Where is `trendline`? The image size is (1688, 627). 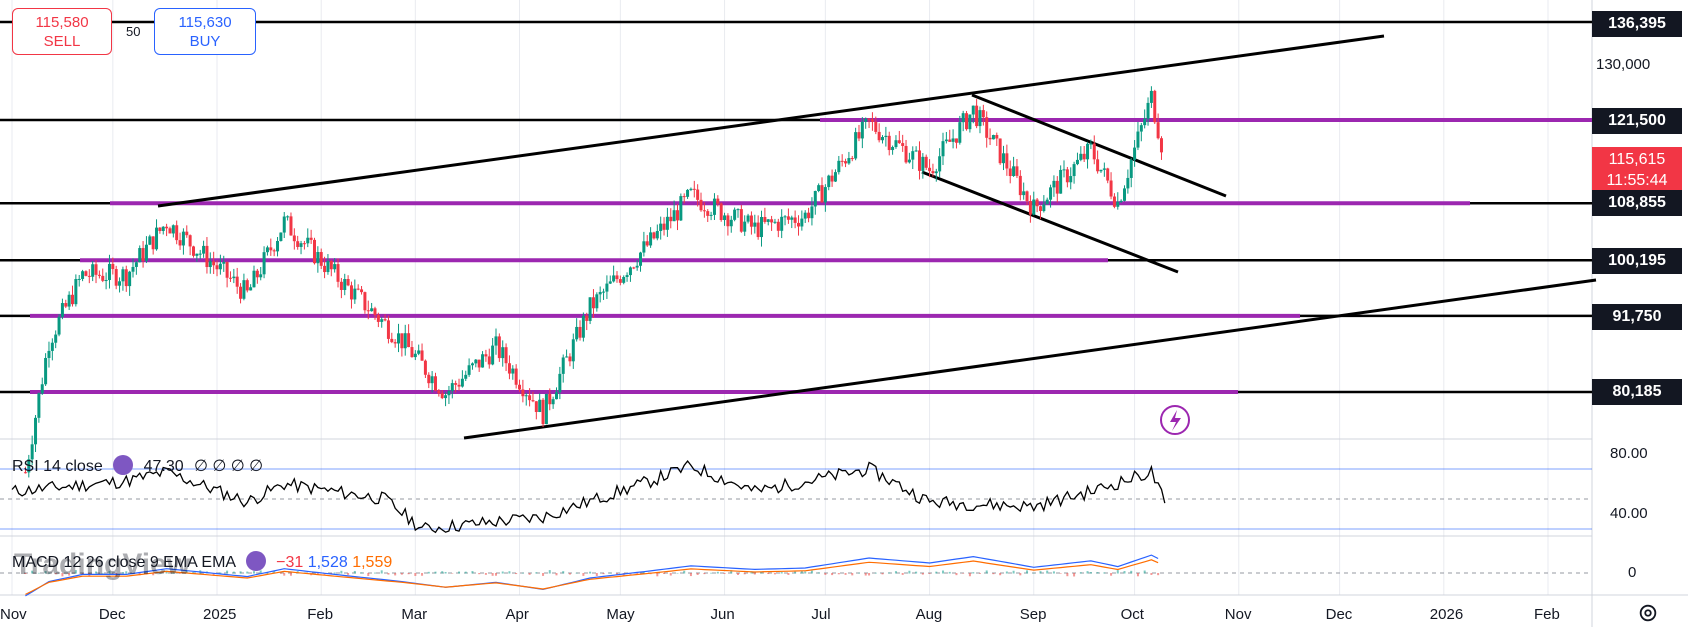
trendline is located at coordinates (1099, 145).